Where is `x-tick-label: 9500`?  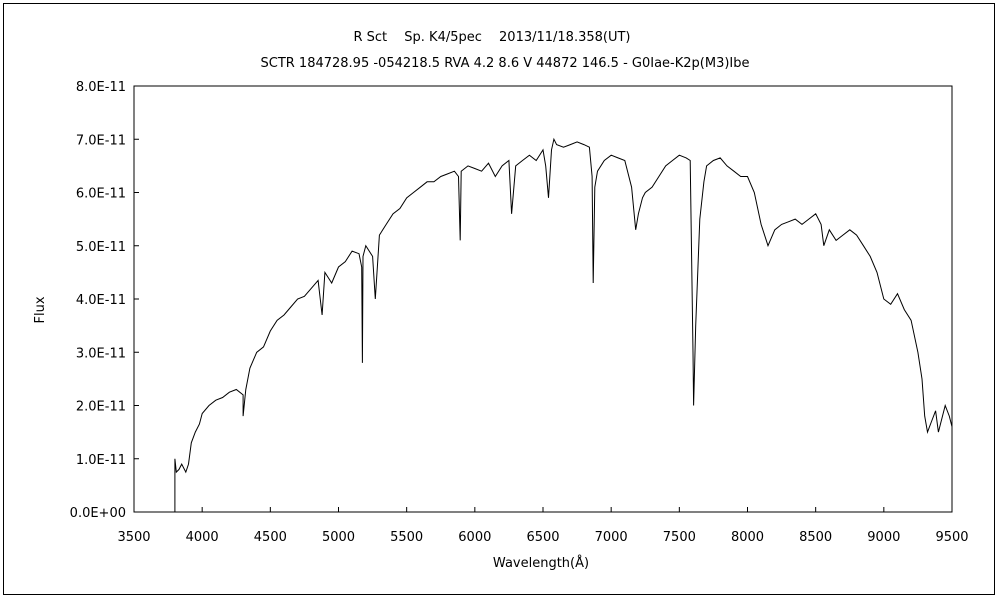 x-tick-label: 9500 is located at coordinates (951, 537).